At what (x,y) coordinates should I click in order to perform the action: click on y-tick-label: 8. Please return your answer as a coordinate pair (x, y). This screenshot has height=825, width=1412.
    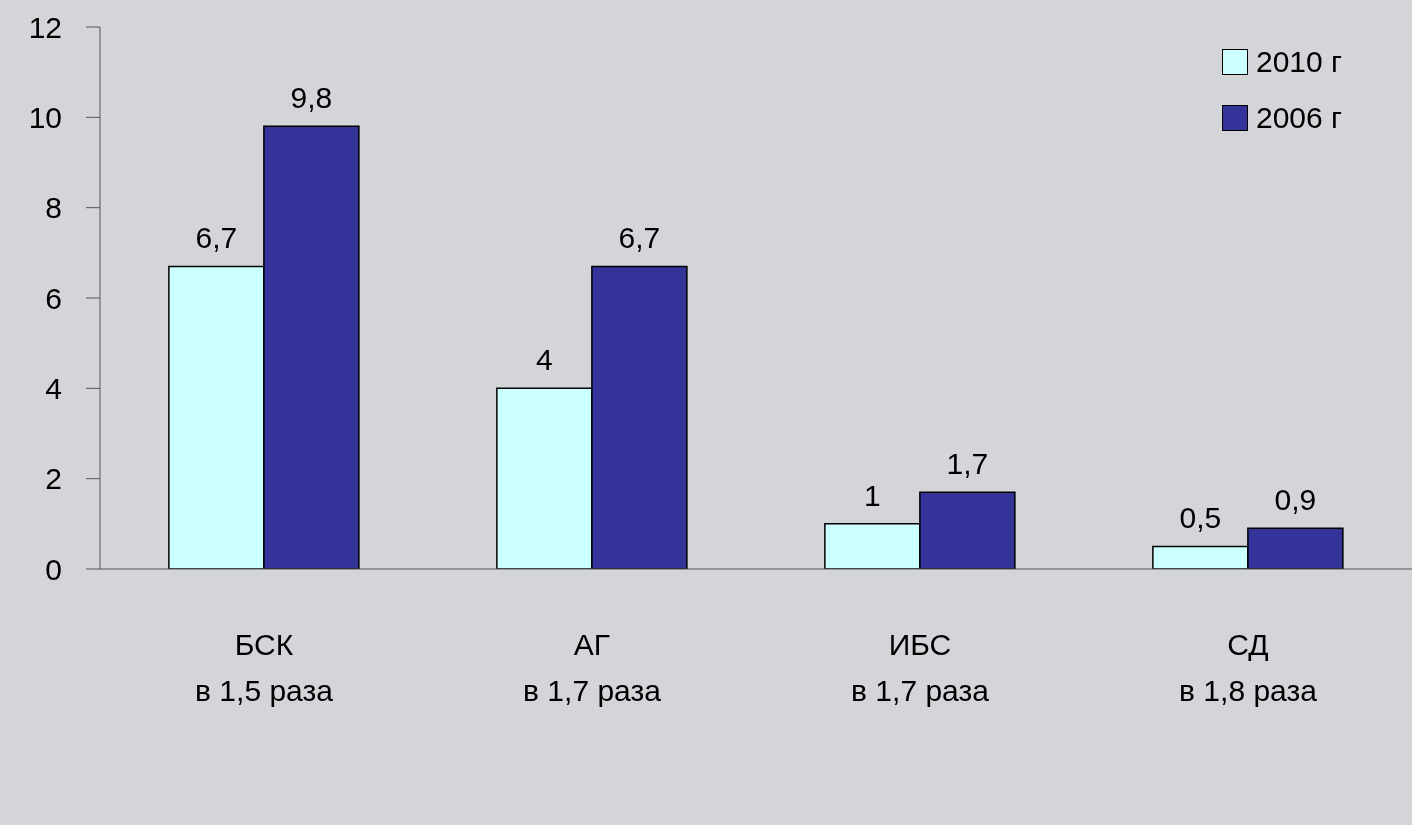
    Looking at the image, I should click on (53, 208).